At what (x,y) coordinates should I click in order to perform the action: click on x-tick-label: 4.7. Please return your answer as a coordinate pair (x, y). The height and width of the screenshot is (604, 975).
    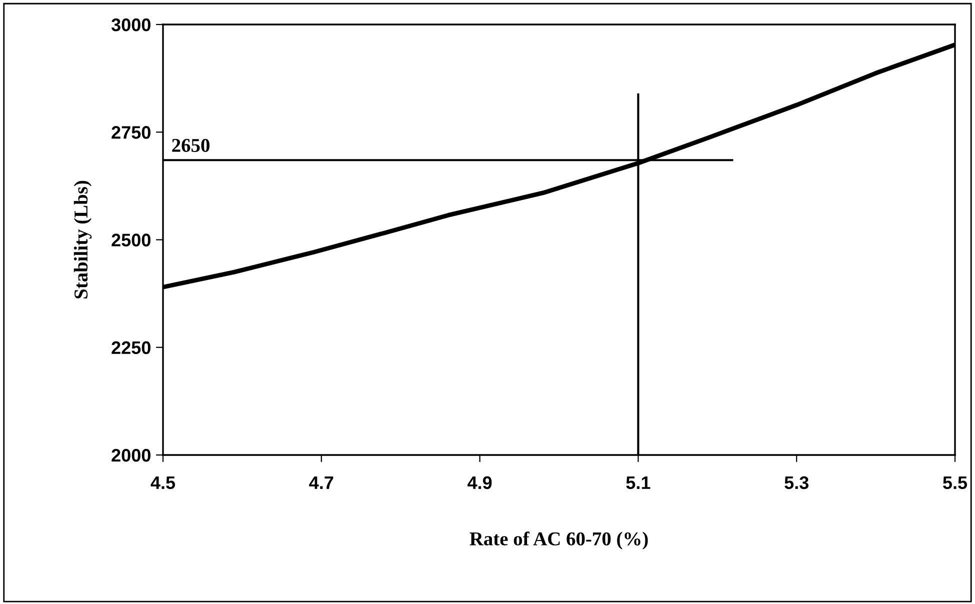
    Looking at the image, I should click on (321, 482).